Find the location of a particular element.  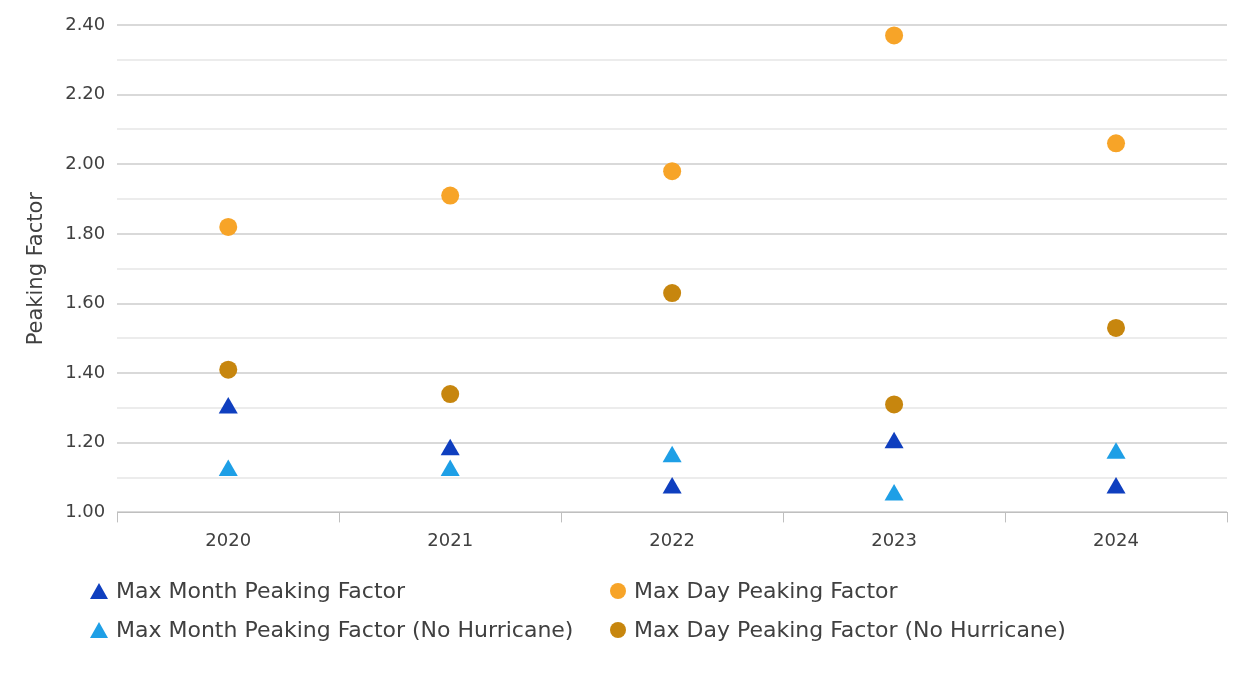

legend-label: Max Month Peaking Factor (No Hurricane) is located at coordinates (345, 629).